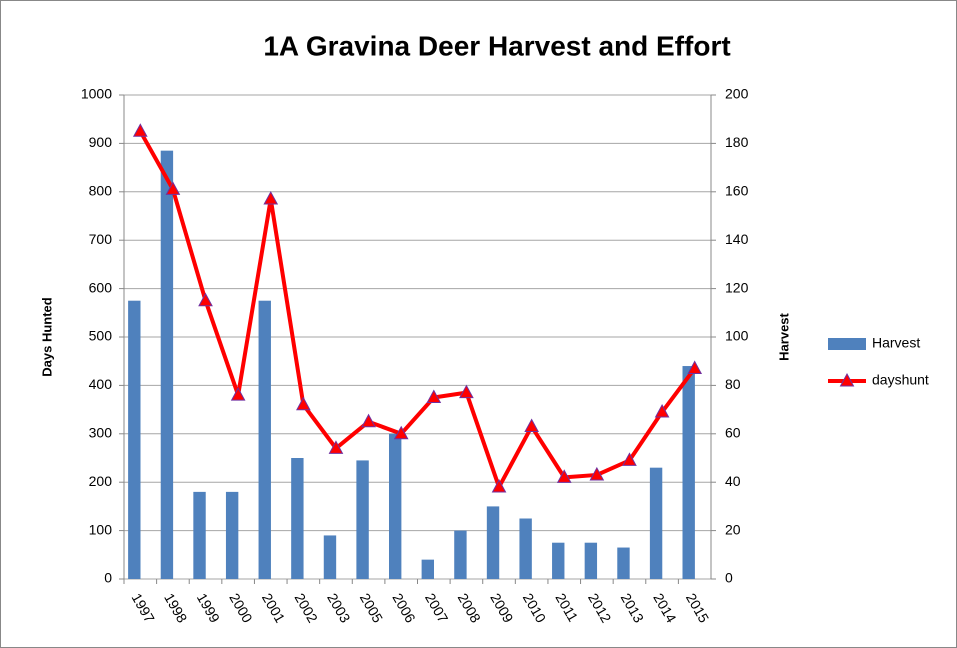 This screenshot has height=648, width=957. I want to click on y-tick-label: 1000, so click(96, 94).